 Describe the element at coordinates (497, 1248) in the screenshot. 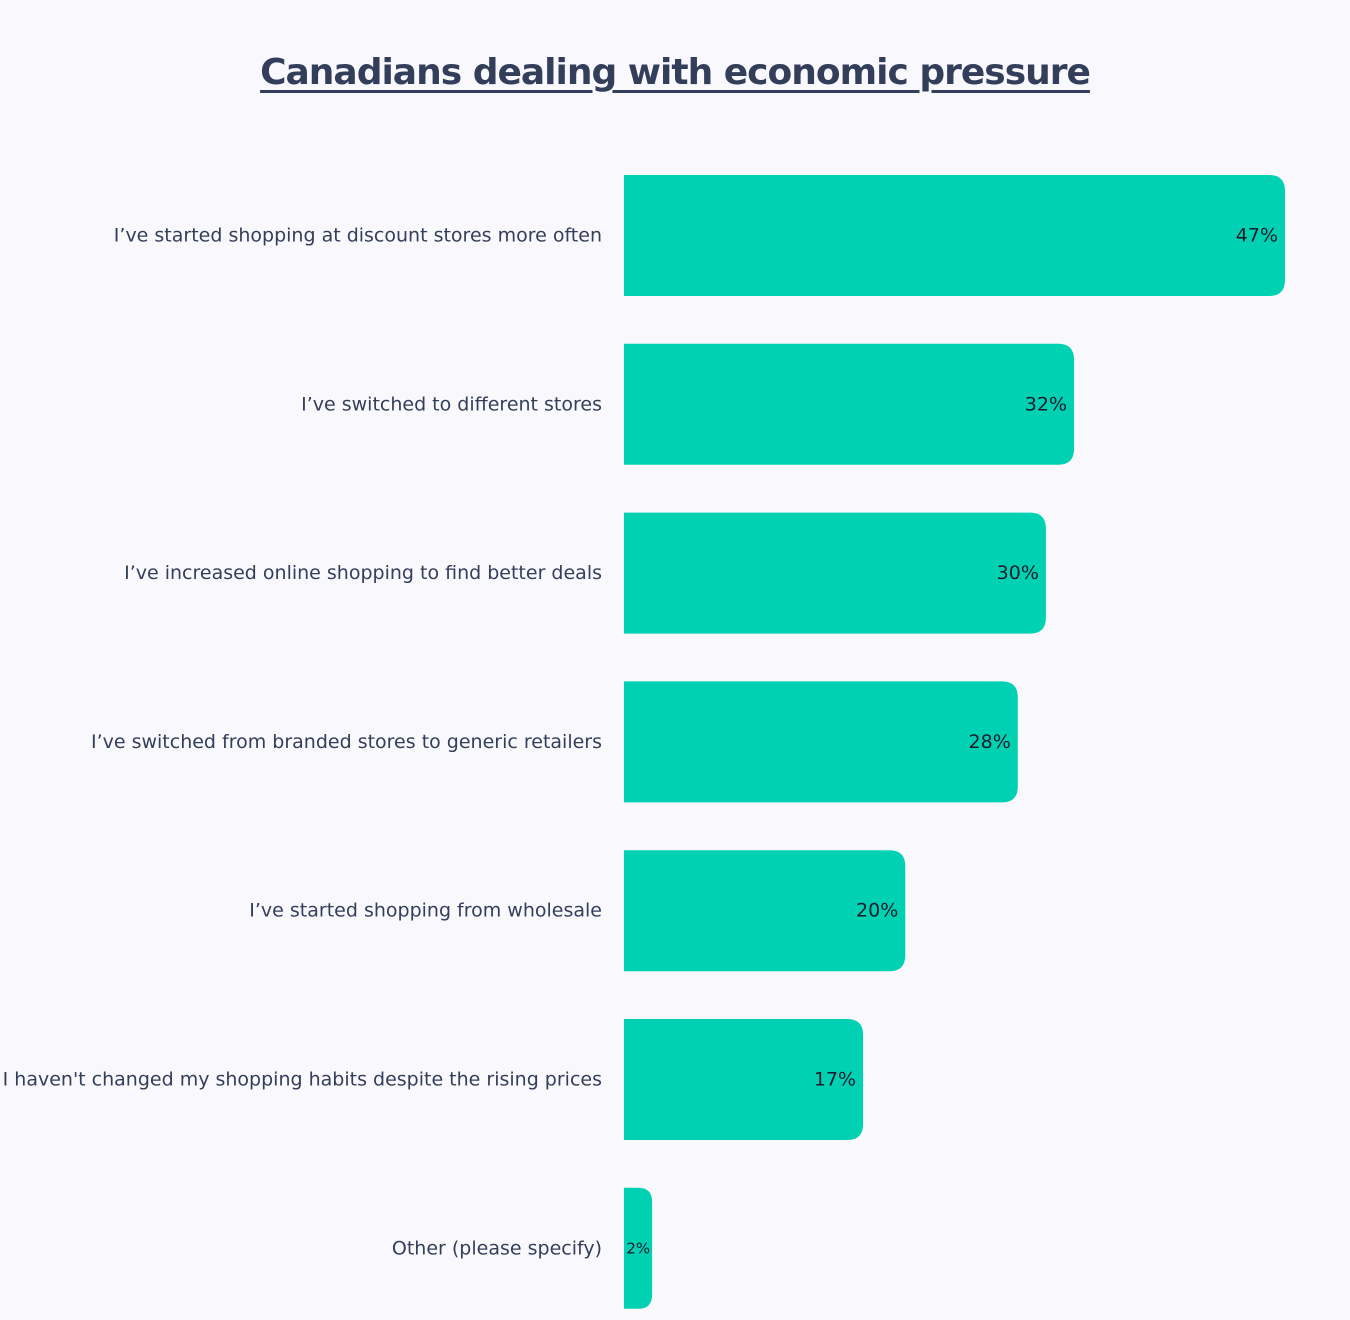

I see `category-label: Other (please specify)` at that location.